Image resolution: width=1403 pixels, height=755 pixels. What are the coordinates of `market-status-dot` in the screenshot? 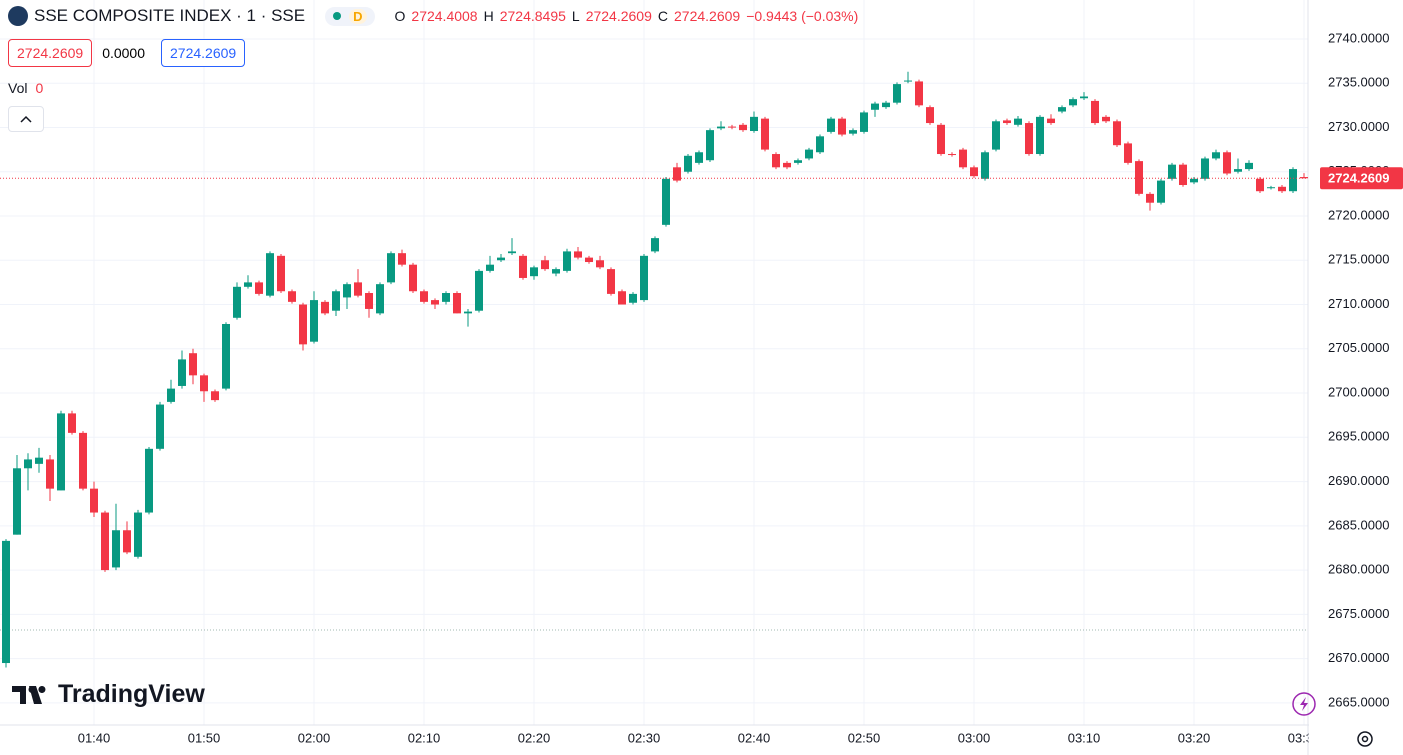 It's located at (337, 16).